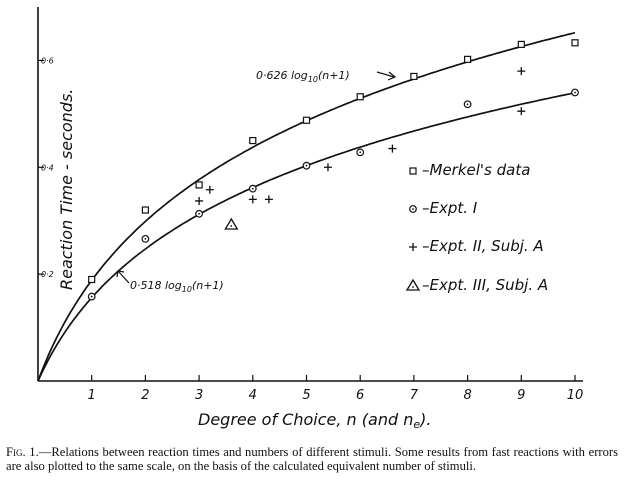  What do you see at coordinates (177, 286) in the screenshot?
I see `curve-lower-label: 0·518 log10(n+1)` at bounding box center [177, 286].